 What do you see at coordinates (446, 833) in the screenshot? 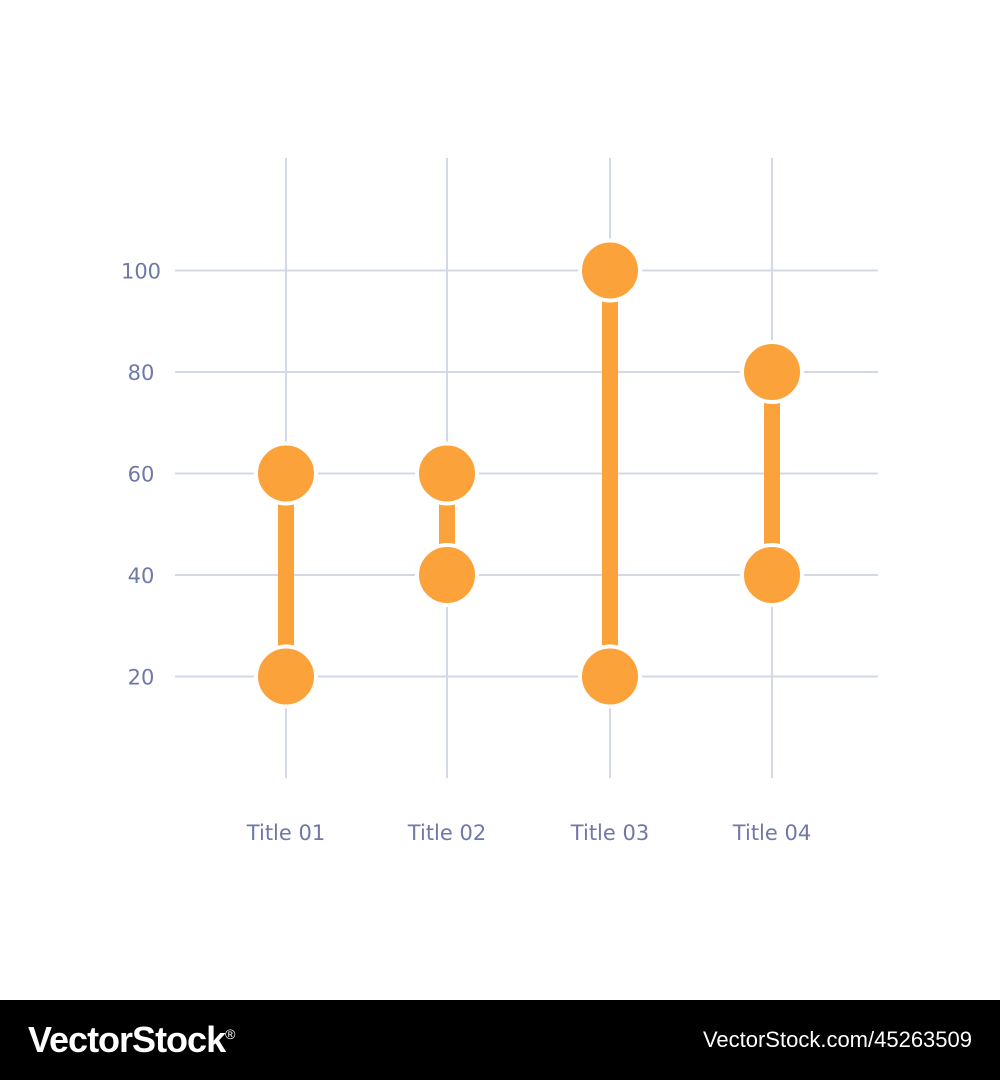
I see `x-category-label: Title 02` at bounding box center [446, 833].